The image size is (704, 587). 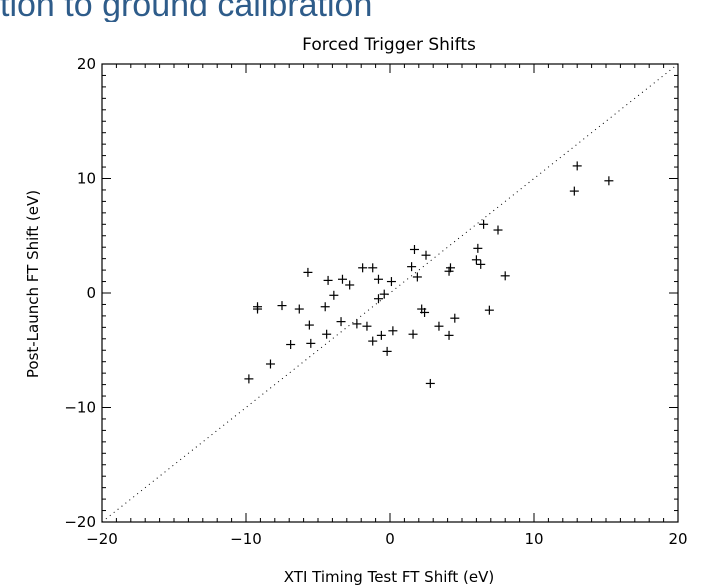 I want to click on y-tick-label: −20, so click(x=80, y=522).